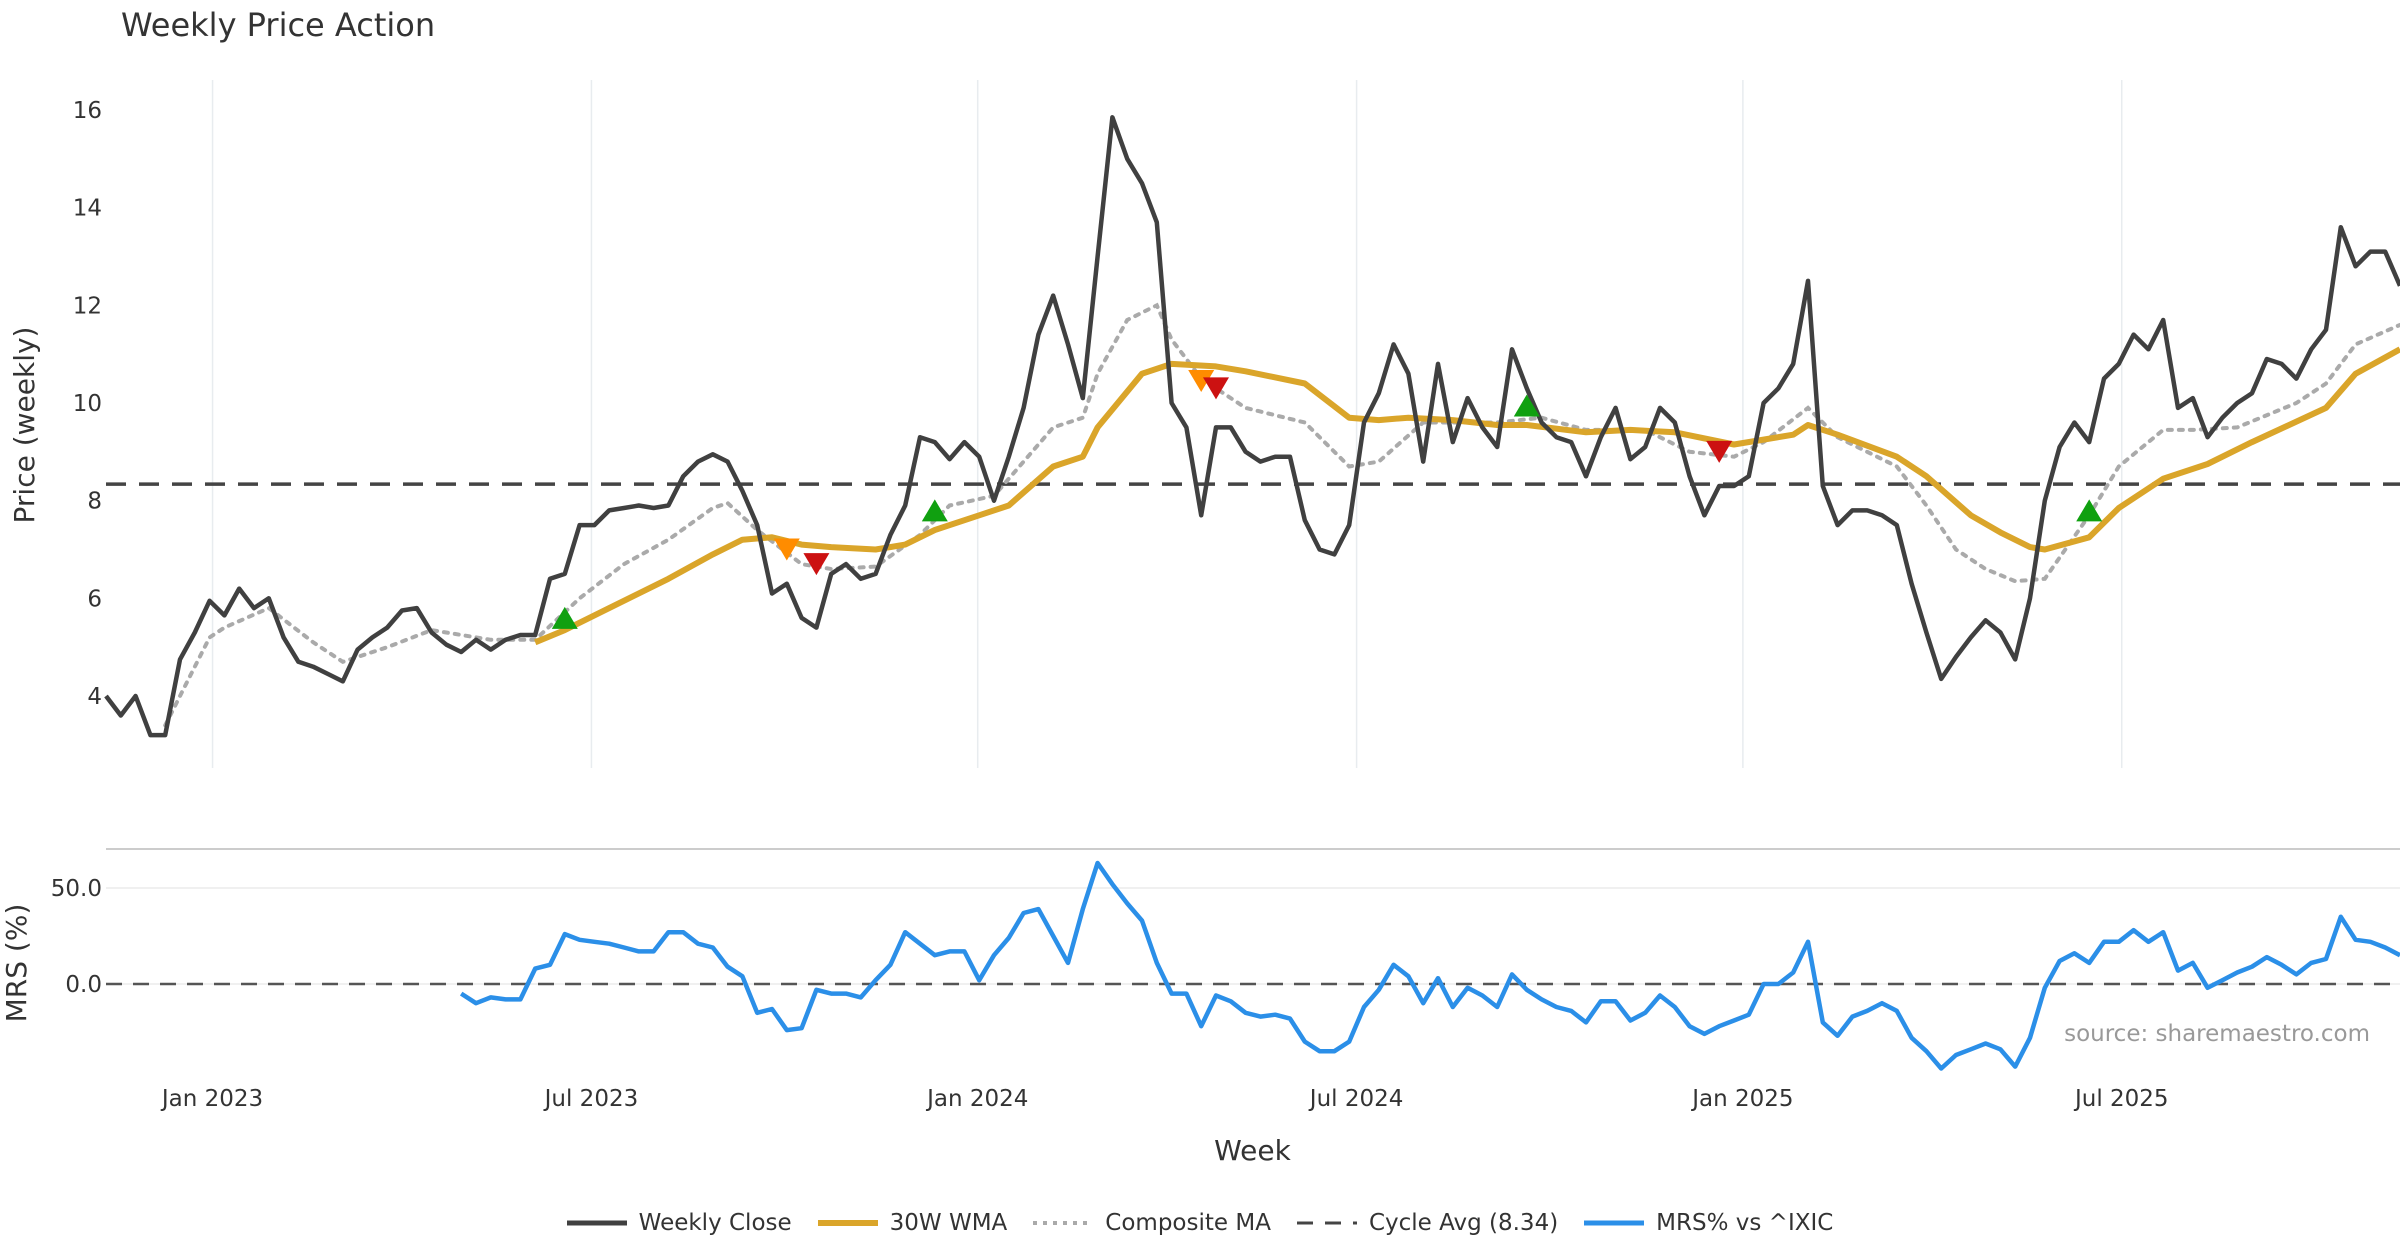 The height and width of the screenshot is (1260, 2400). What do you see at coordinates (2217, 1034) in the screenshot?
I see `source-credit: source: sharemaestro.com` at bounding box center [2217, 1034].